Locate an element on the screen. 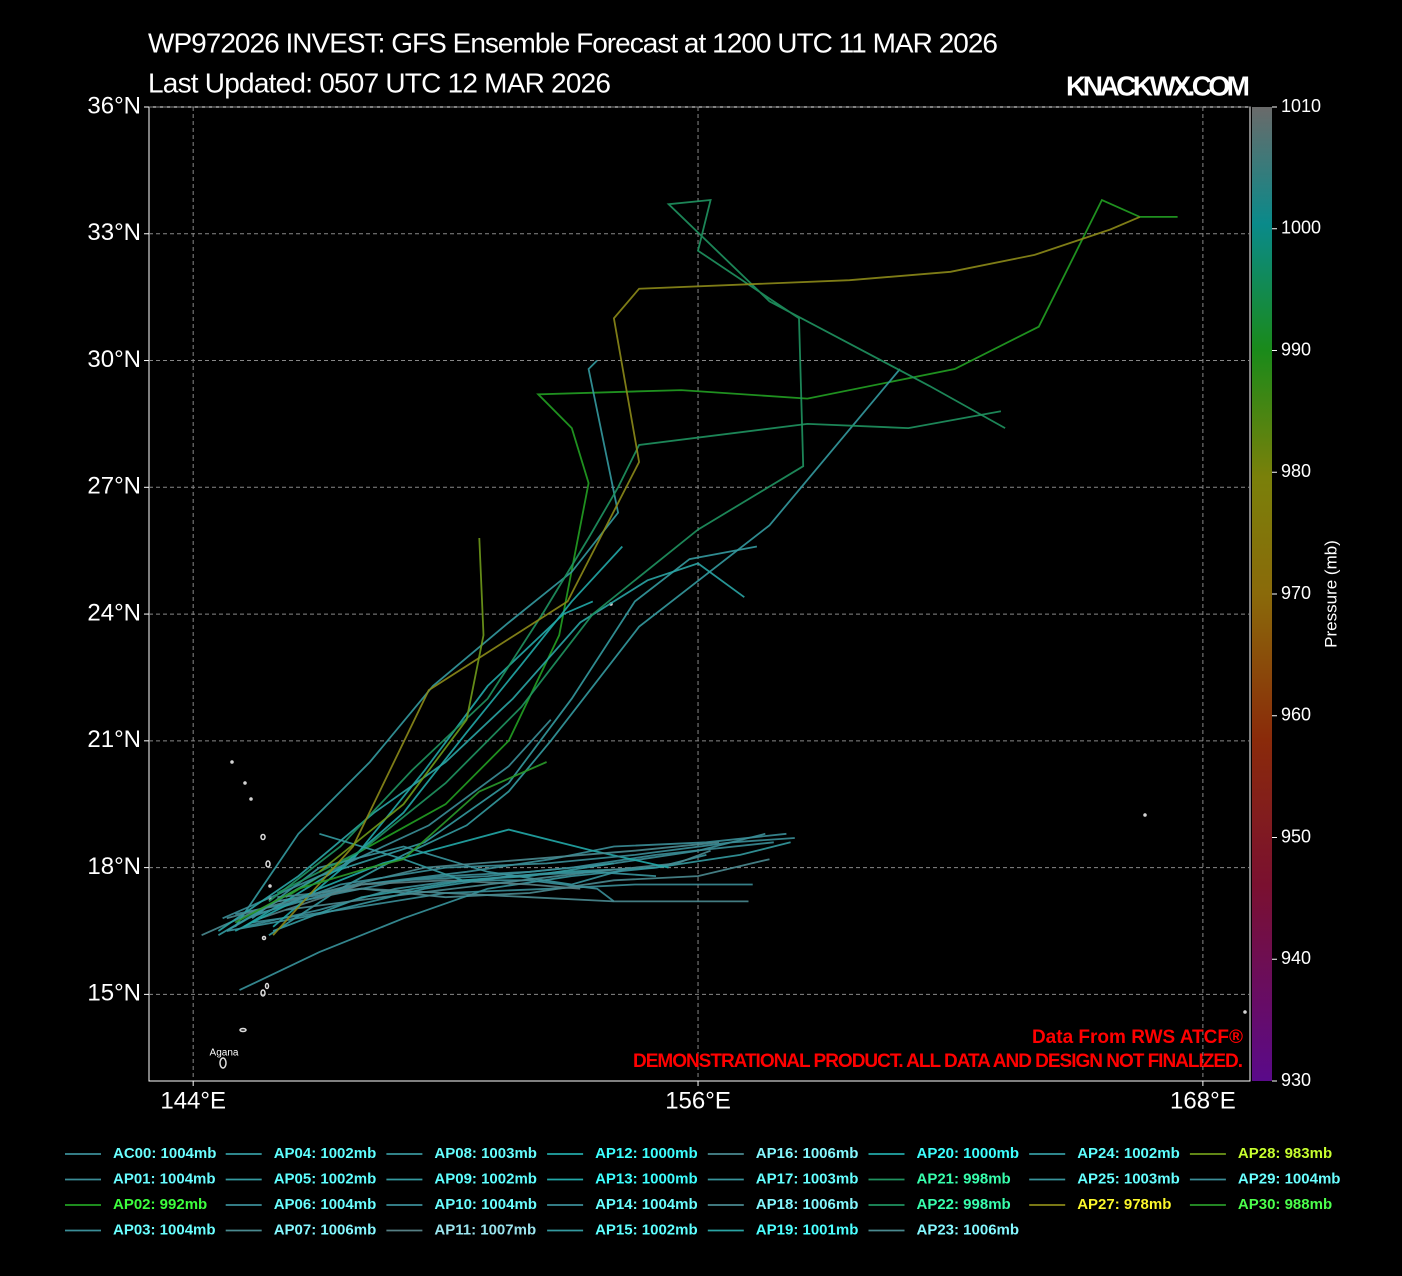  legend-label: AP20: 1000mb is located at coordinates (968, 1153).